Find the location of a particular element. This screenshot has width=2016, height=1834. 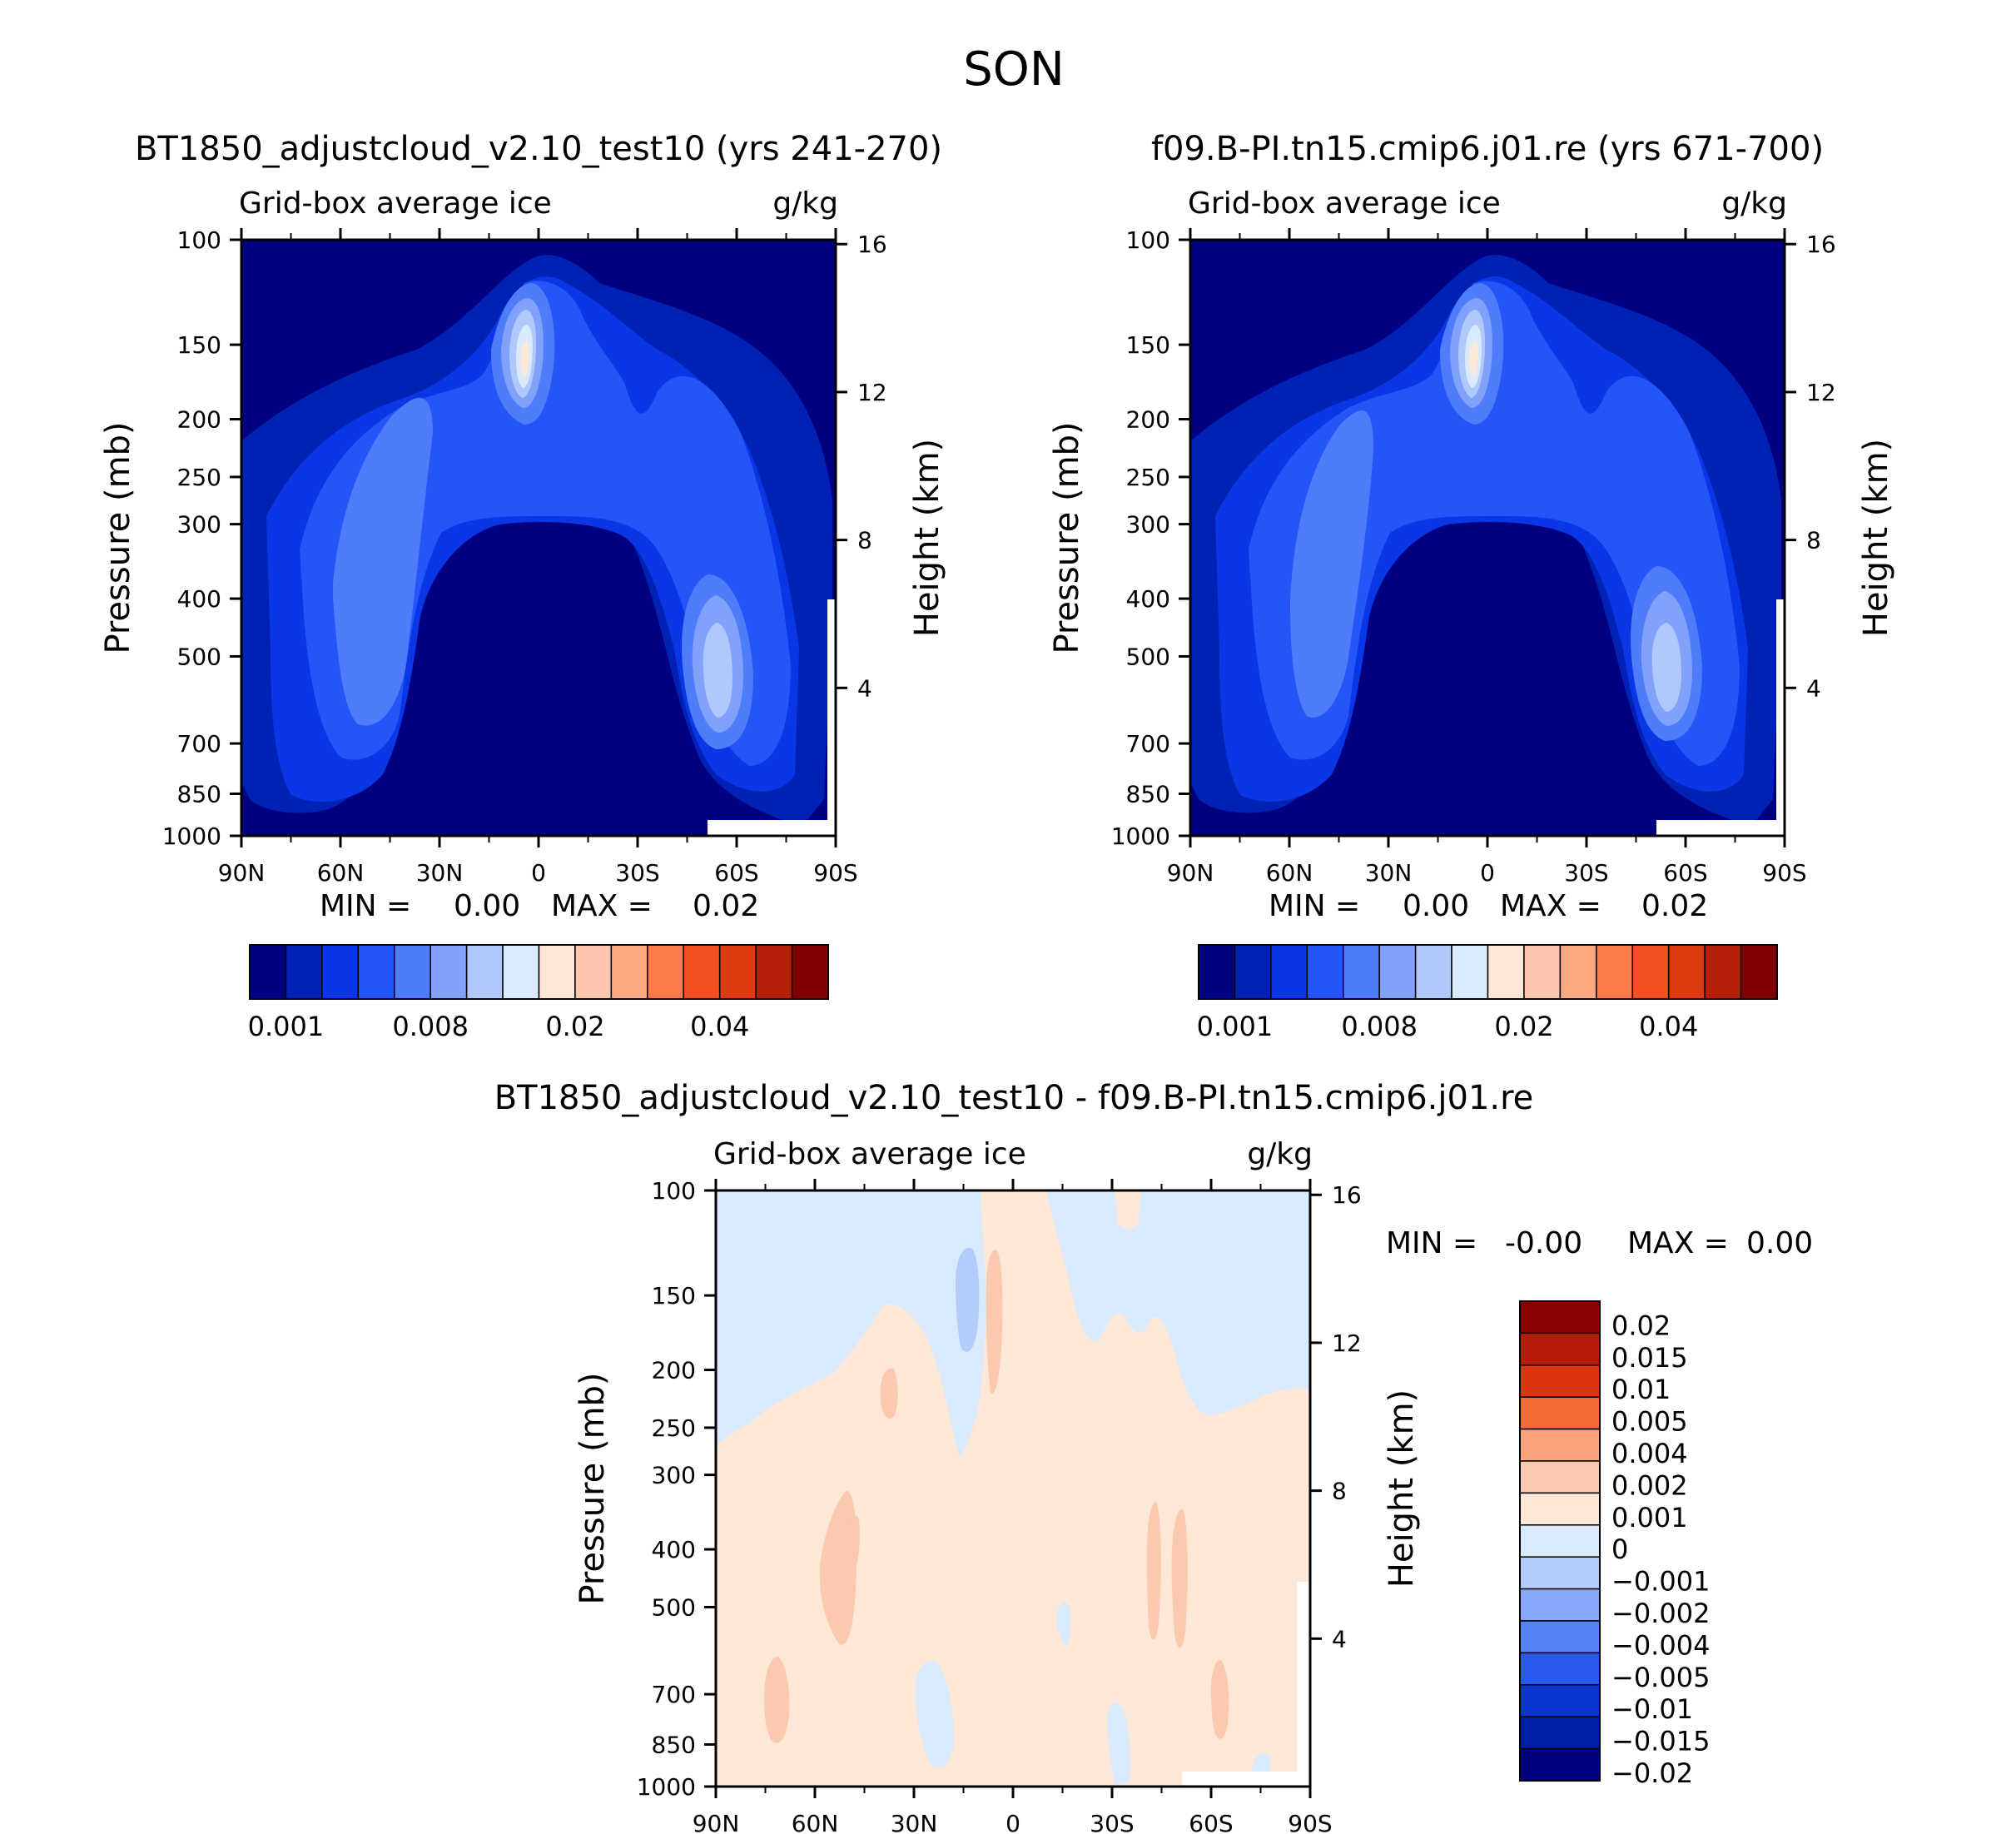

colorbar-tick-label: 0 is located at coordinates (1619, 1549).